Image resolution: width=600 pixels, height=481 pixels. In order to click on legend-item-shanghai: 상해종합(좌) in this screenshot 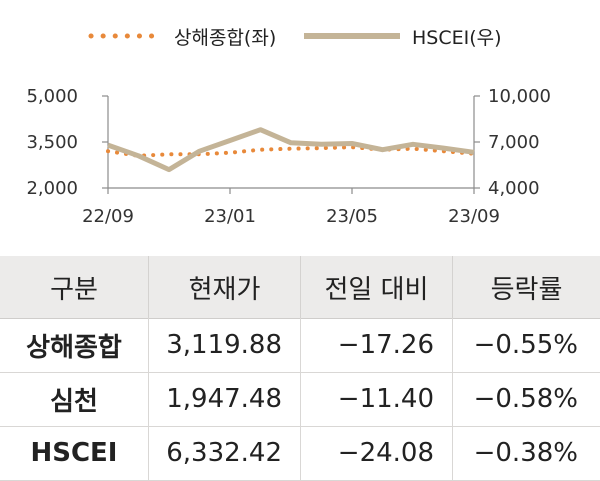, I will do `click(182, 36)`.